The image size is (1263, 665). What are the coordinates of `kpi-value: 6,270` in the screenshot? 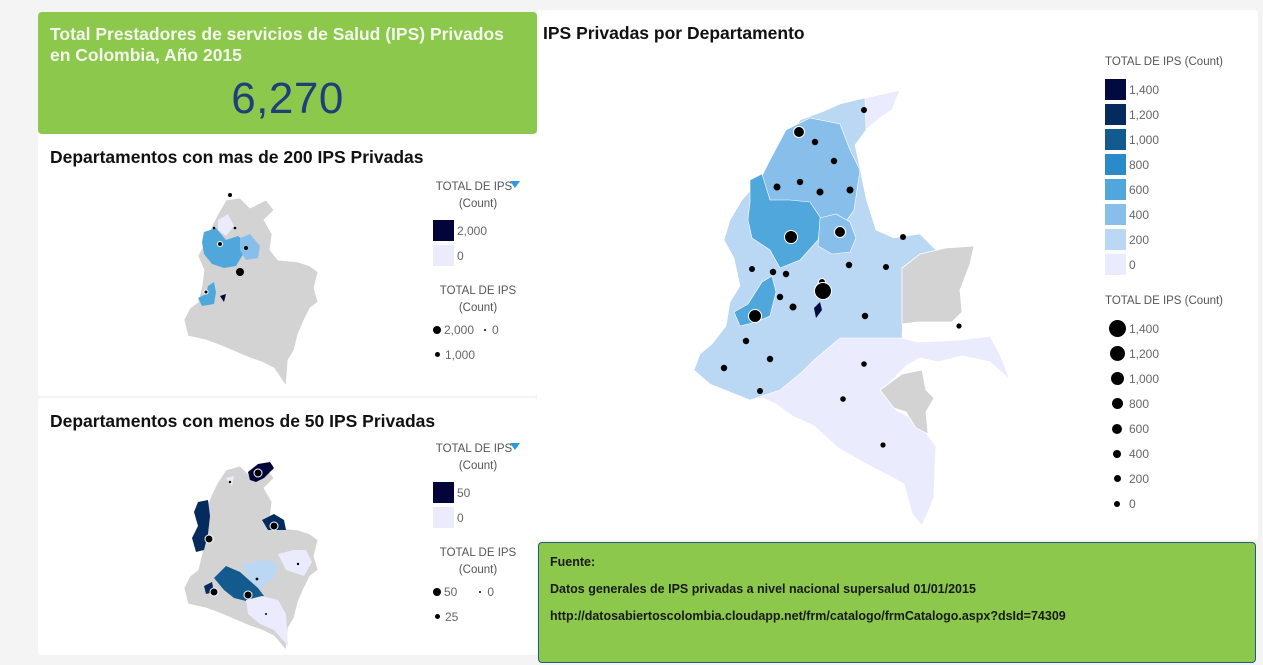 It's located at (287, 98).